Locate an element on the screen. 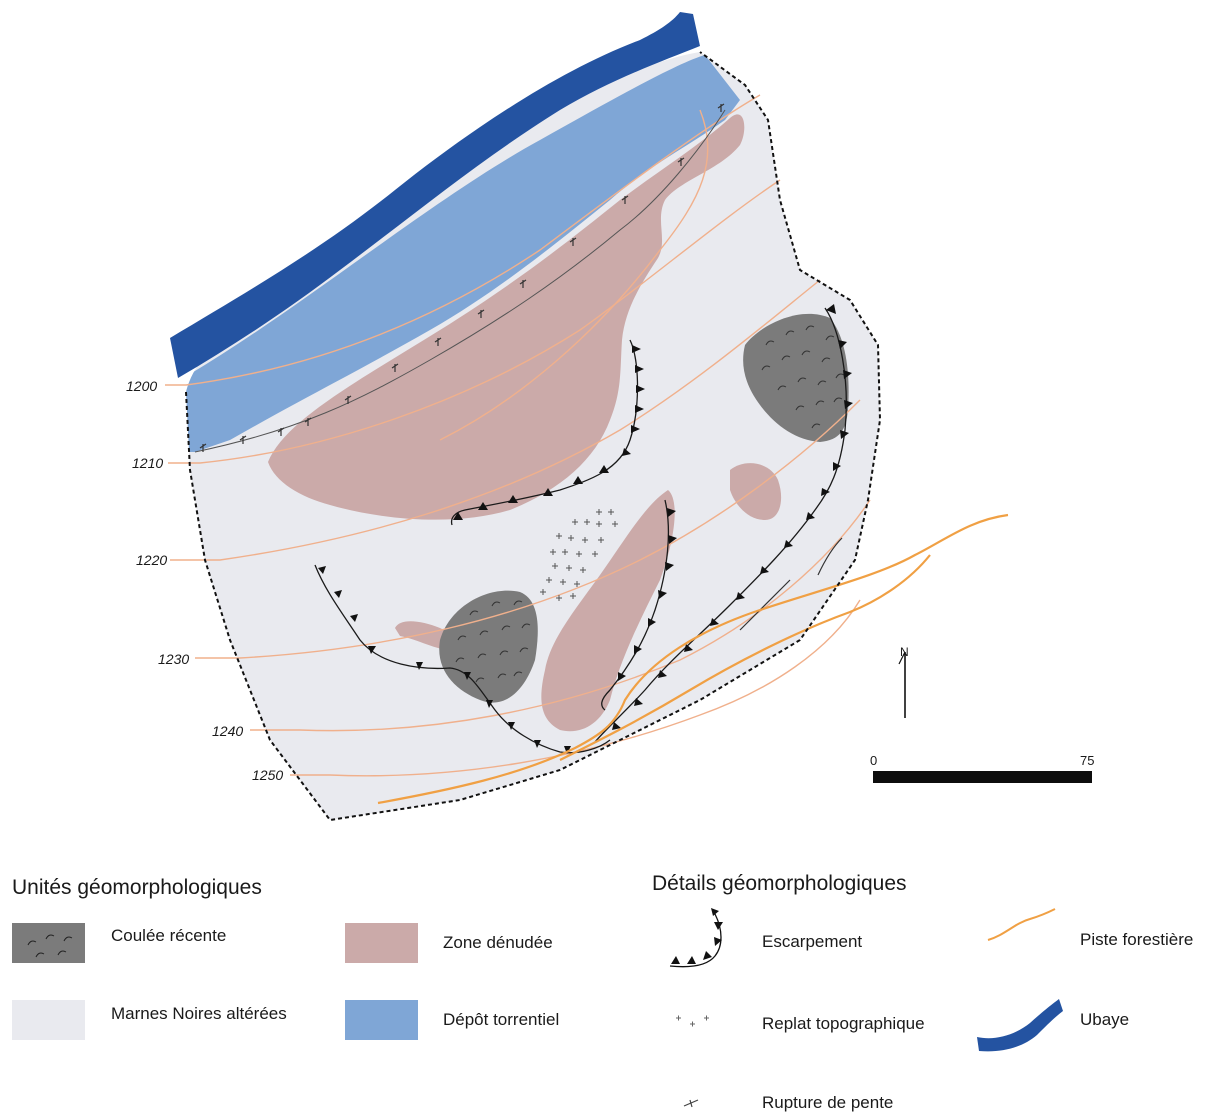  escarpement-east is located at coordinates (723, 523).